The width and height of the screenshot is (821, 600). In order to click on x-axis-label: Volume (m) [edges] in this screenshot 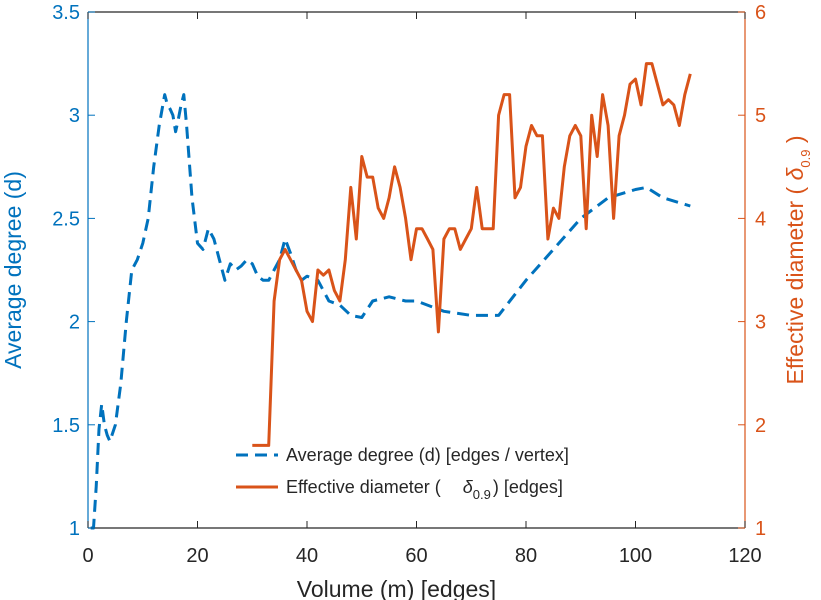, I will do `click(396, 588)`.